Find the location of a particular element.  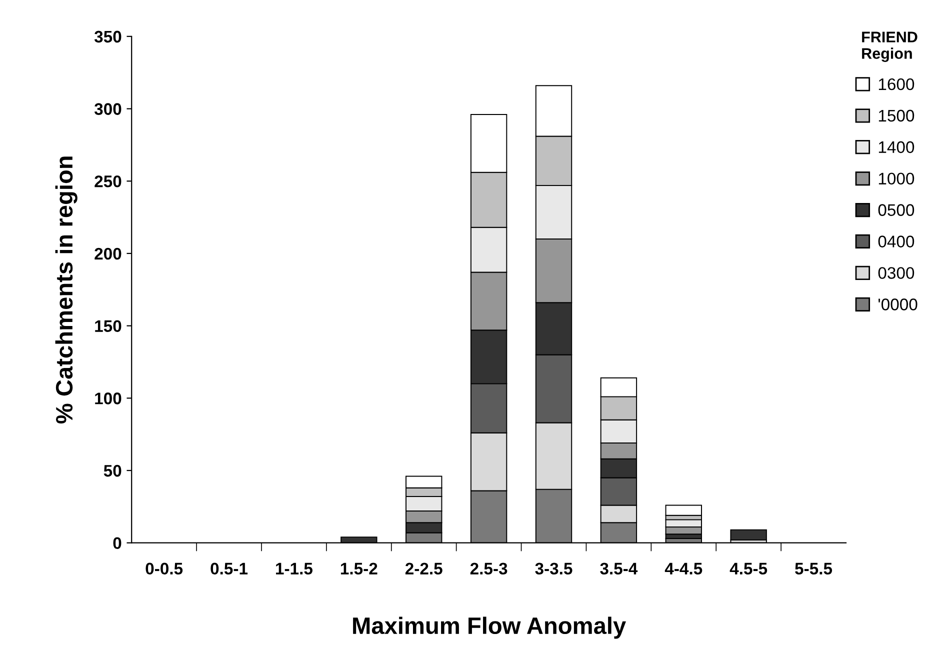

legend-label: 1500 is located at coordinates (896, 116).